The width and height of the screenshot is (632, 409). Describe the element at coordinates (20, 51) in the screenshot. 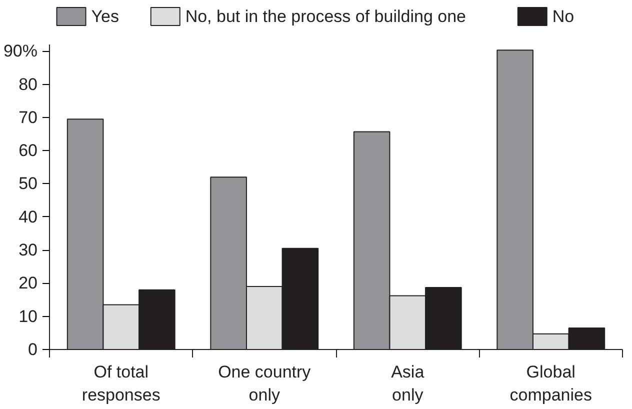

I see `y-tick-label: 90%` at that location.